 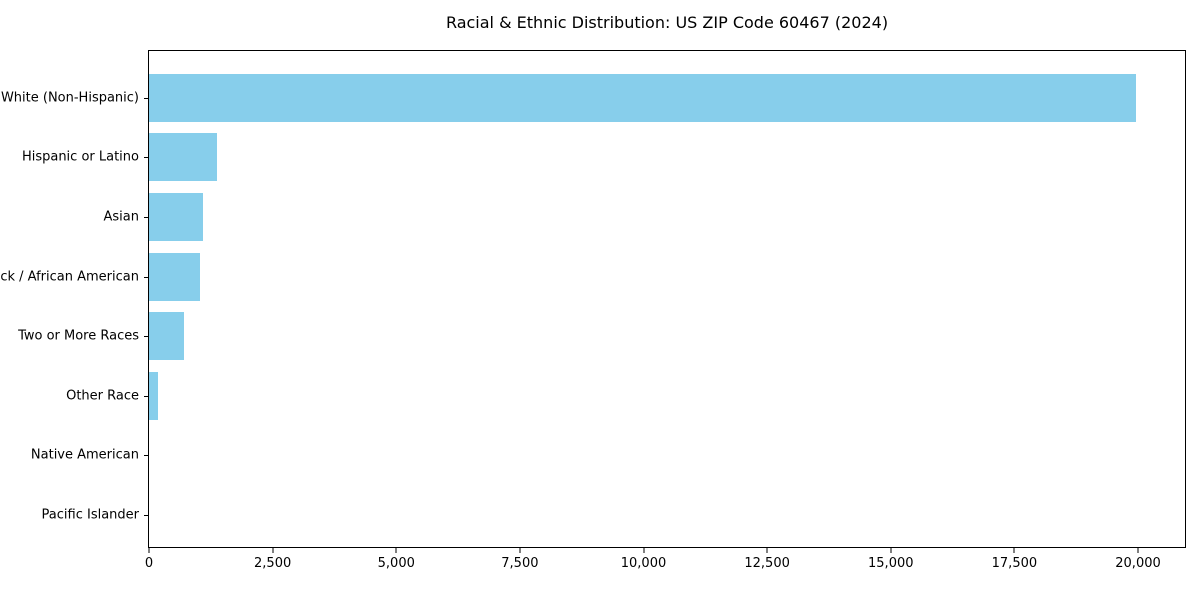 I want to click on y-axis-label: Two or More Races, so click(x=78, y=336).